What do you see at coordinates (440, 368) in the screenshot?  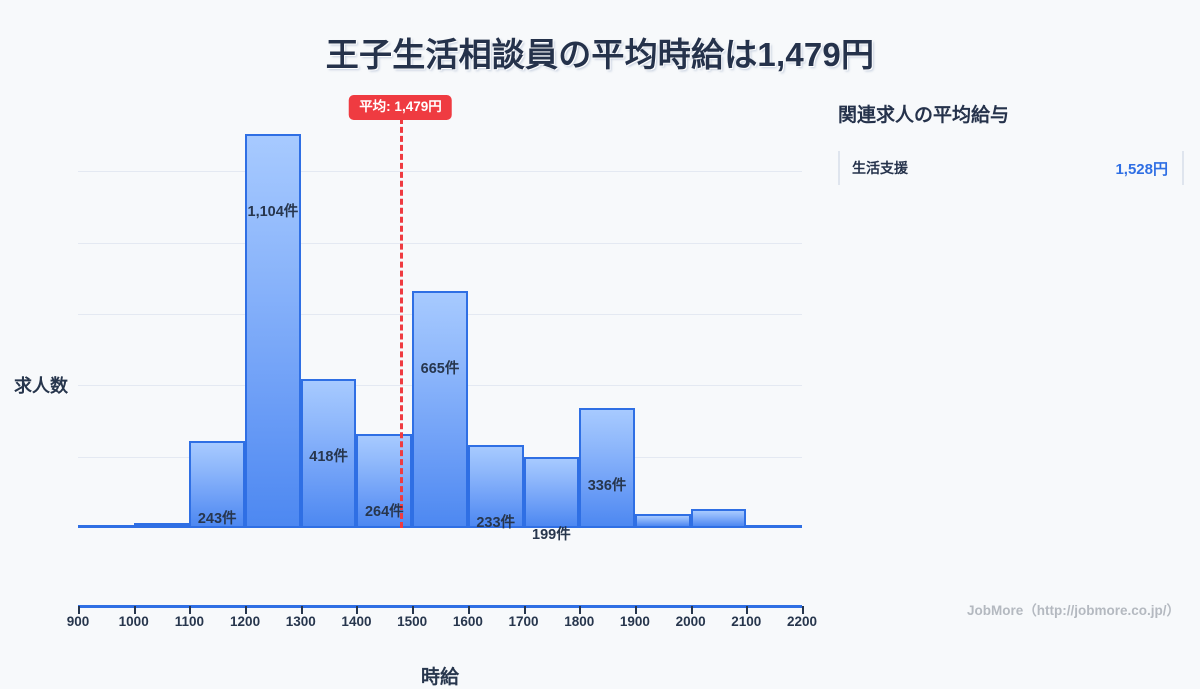 I see `bar-value-label: 665件` at bounding box center [440, 368].